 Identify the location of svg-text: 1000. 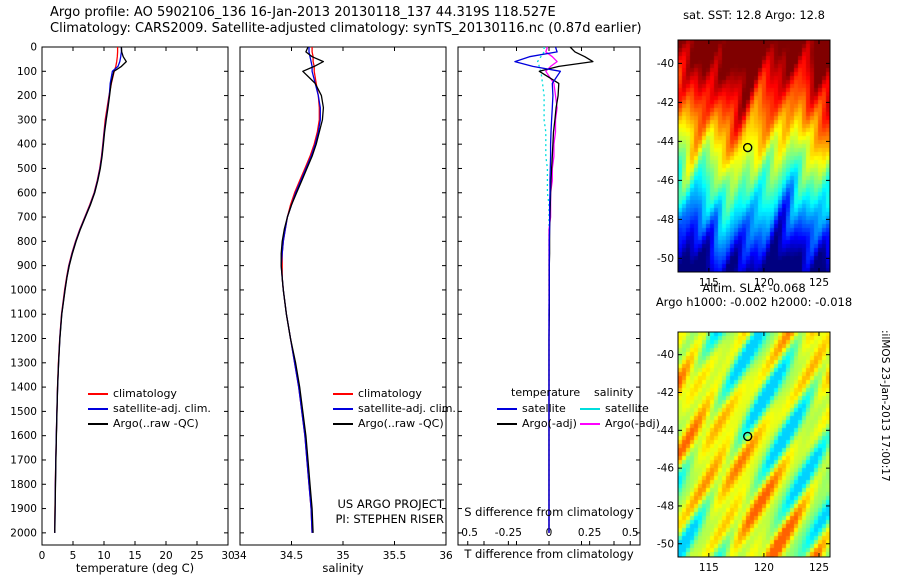
(23, 290).